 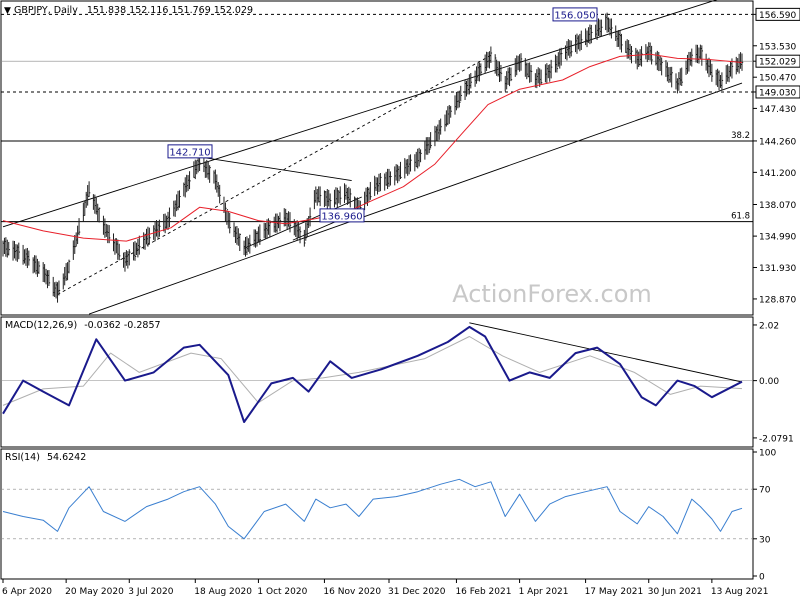 What do you see at coordinates (776, 439) in the screenshot?
I see `macd-axis-tick-label: -2.0791` at bounding box center [776, 439].